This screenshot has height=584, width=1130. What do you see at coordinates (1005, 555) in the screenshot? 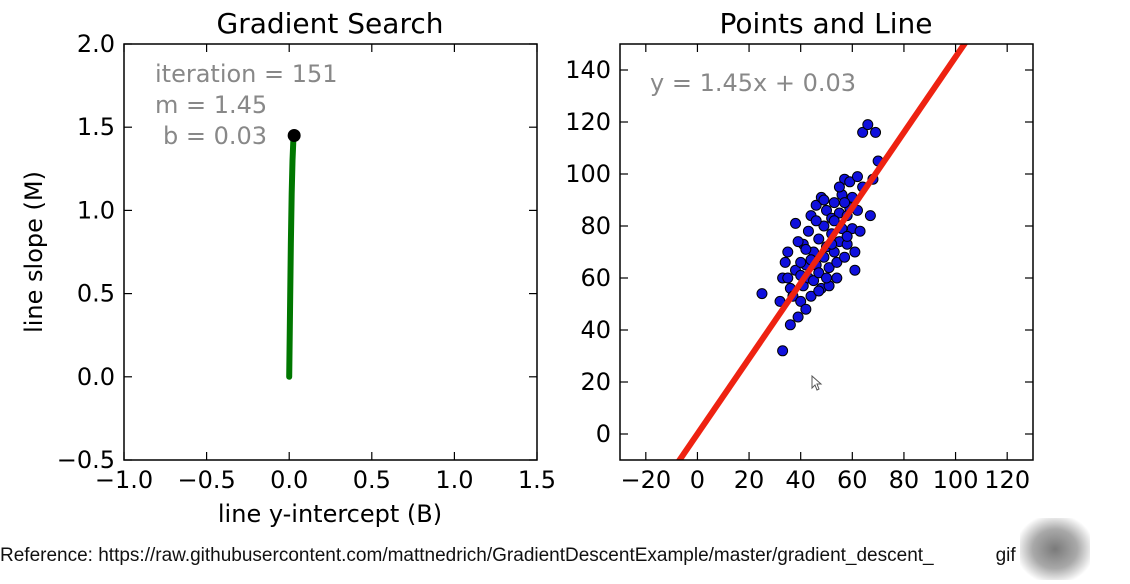
I see `reference-tail: gif` at bounding box center [1005, 555].